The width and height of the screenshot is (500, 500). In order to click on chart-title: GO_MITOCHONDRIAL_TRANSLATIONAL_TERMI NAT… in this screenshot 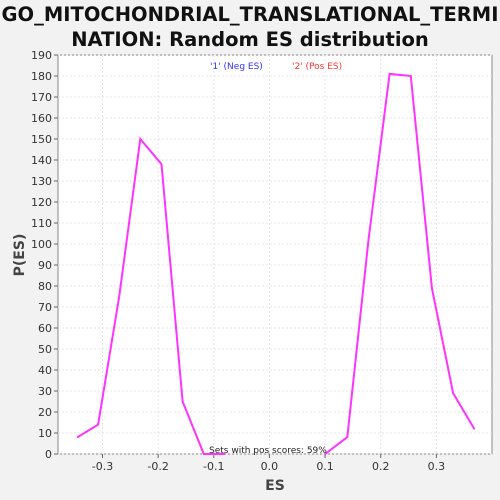, I will do `click(250, 27)`.